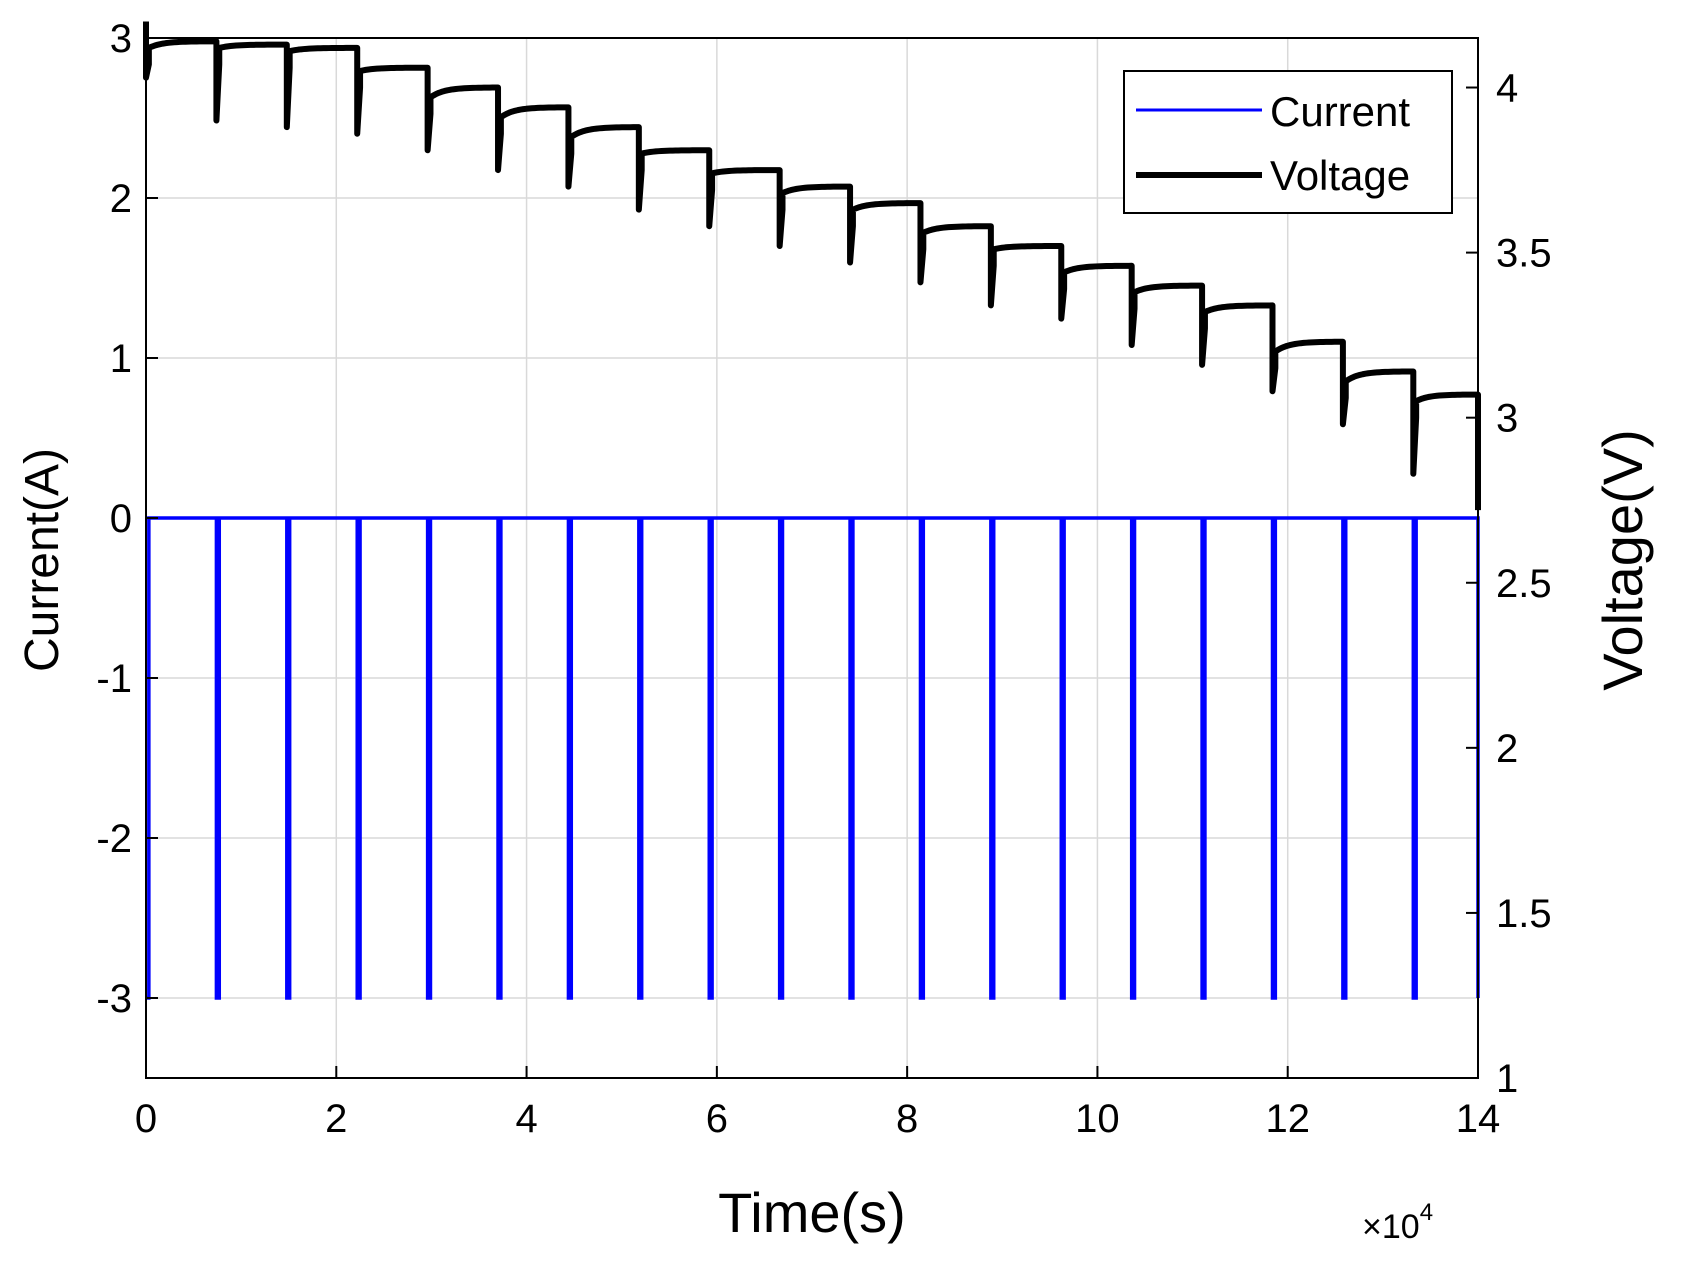  What do you see at coordinates (1622, 560) in the screenshot?
I see `y-right-axis-label: Voltage(V)` at bounding box center [1622, 560].